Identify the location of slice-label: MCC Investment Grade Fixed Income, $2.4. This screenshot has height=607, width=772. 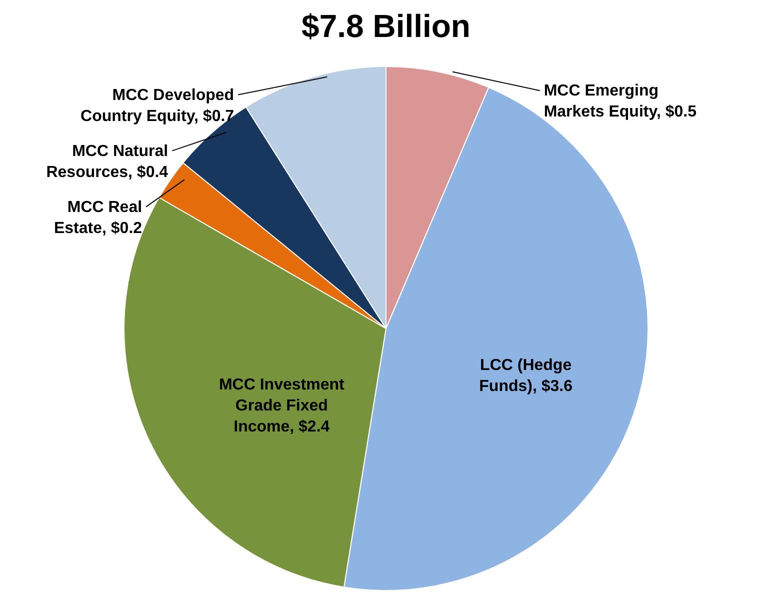
(281, 406).